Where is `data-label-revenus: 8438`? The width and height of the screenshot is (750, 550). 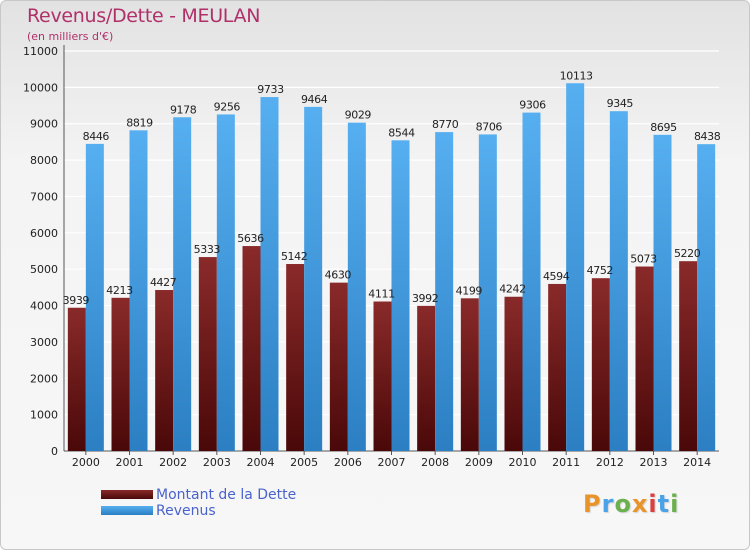
data-label-revenus: 8438 is located at coordinates (707, 136).